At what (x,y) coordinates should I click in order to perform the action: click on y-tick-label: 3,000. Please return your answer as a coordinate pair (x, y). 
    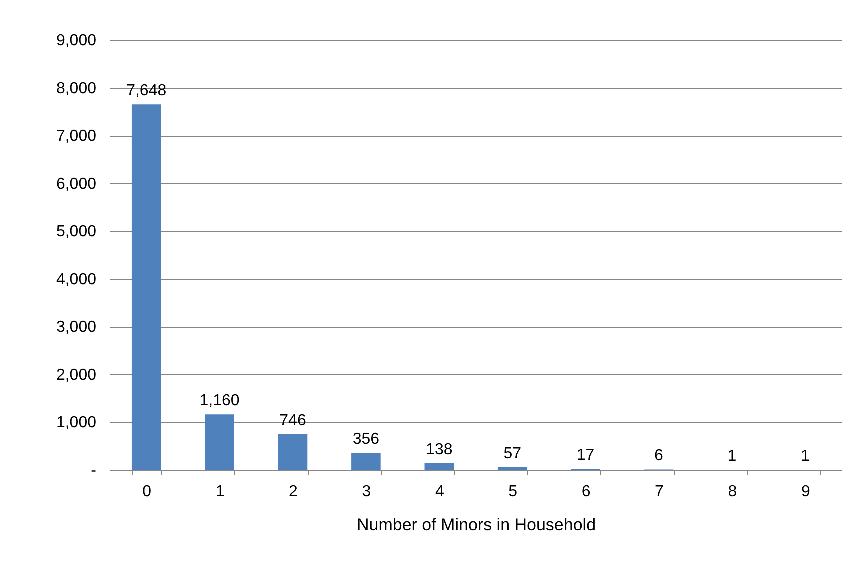
    Looking at the image, I should click on (76, 327).